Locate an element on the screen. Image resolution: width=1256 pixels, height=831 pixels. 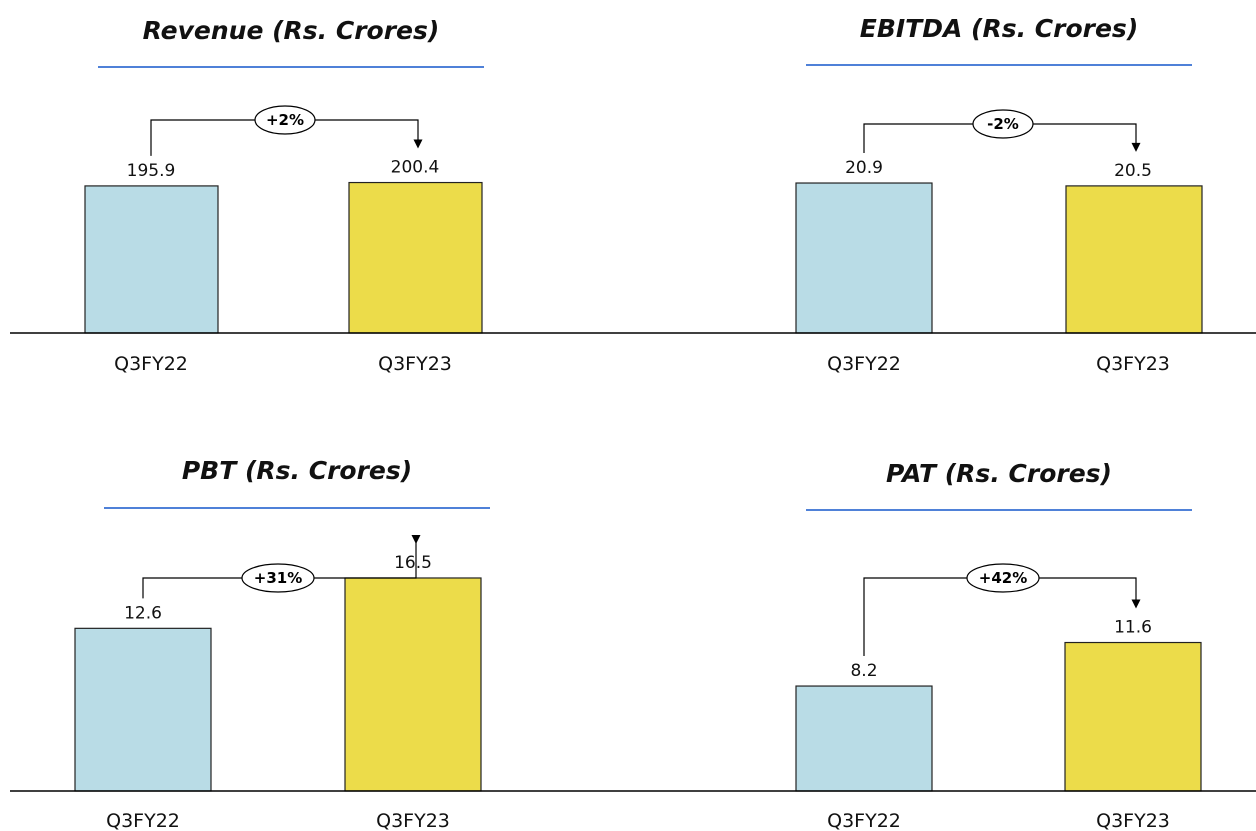
data-label-q3fy23: 20.5 is located at coordinates (1133, 171).